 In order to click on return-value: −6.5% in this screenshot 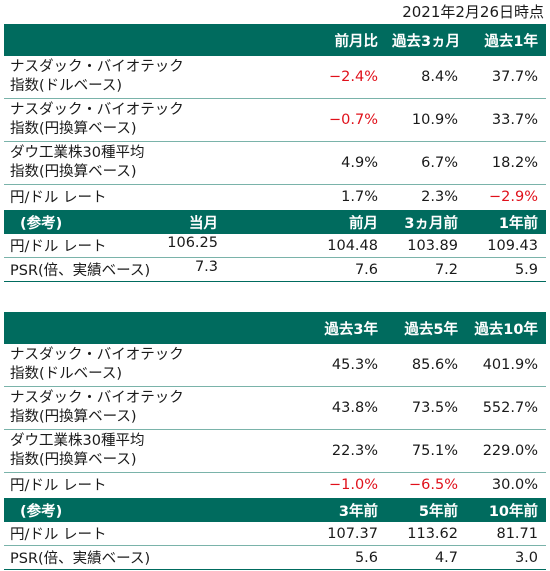, I will do `click(426, 485)`.